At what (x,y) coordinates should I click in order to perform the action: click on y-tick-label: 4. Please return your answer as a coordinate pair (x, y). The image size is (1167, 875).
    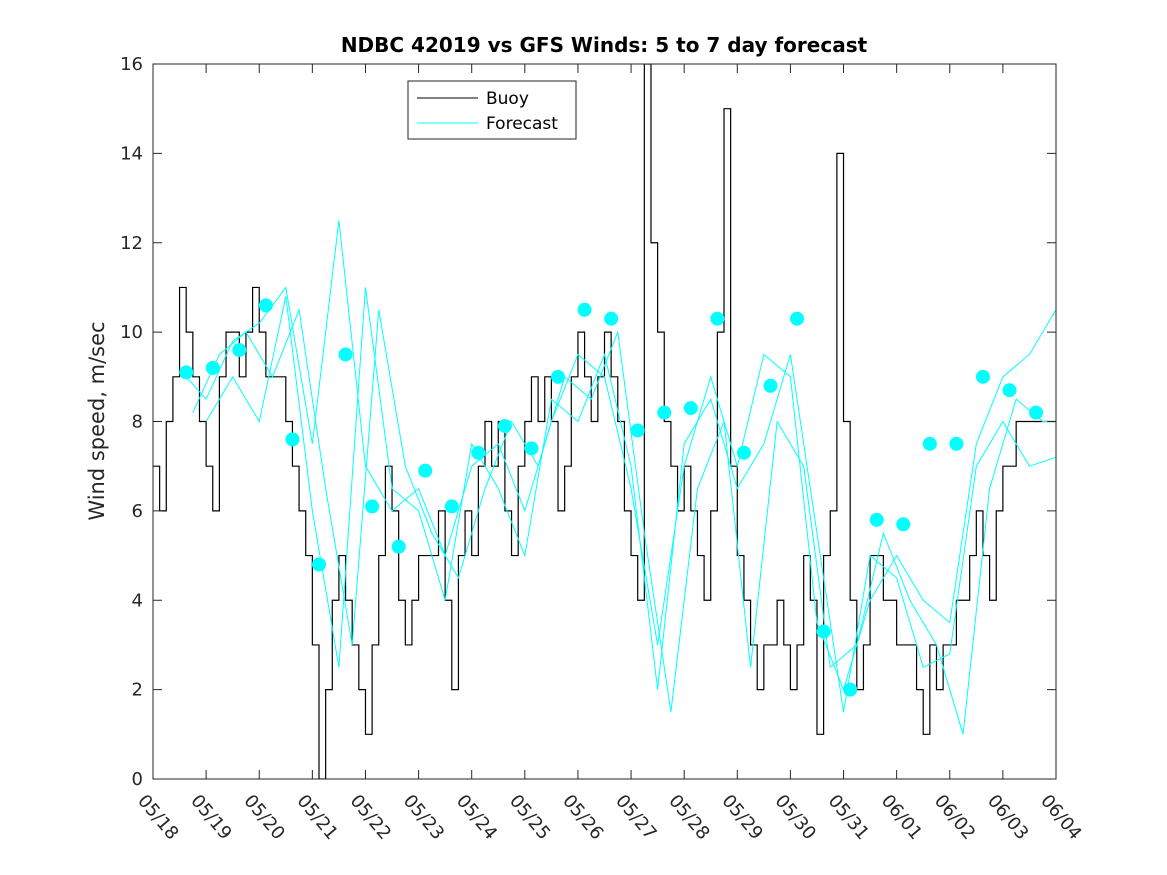
    Looking at the image, I should click on (137, 600).